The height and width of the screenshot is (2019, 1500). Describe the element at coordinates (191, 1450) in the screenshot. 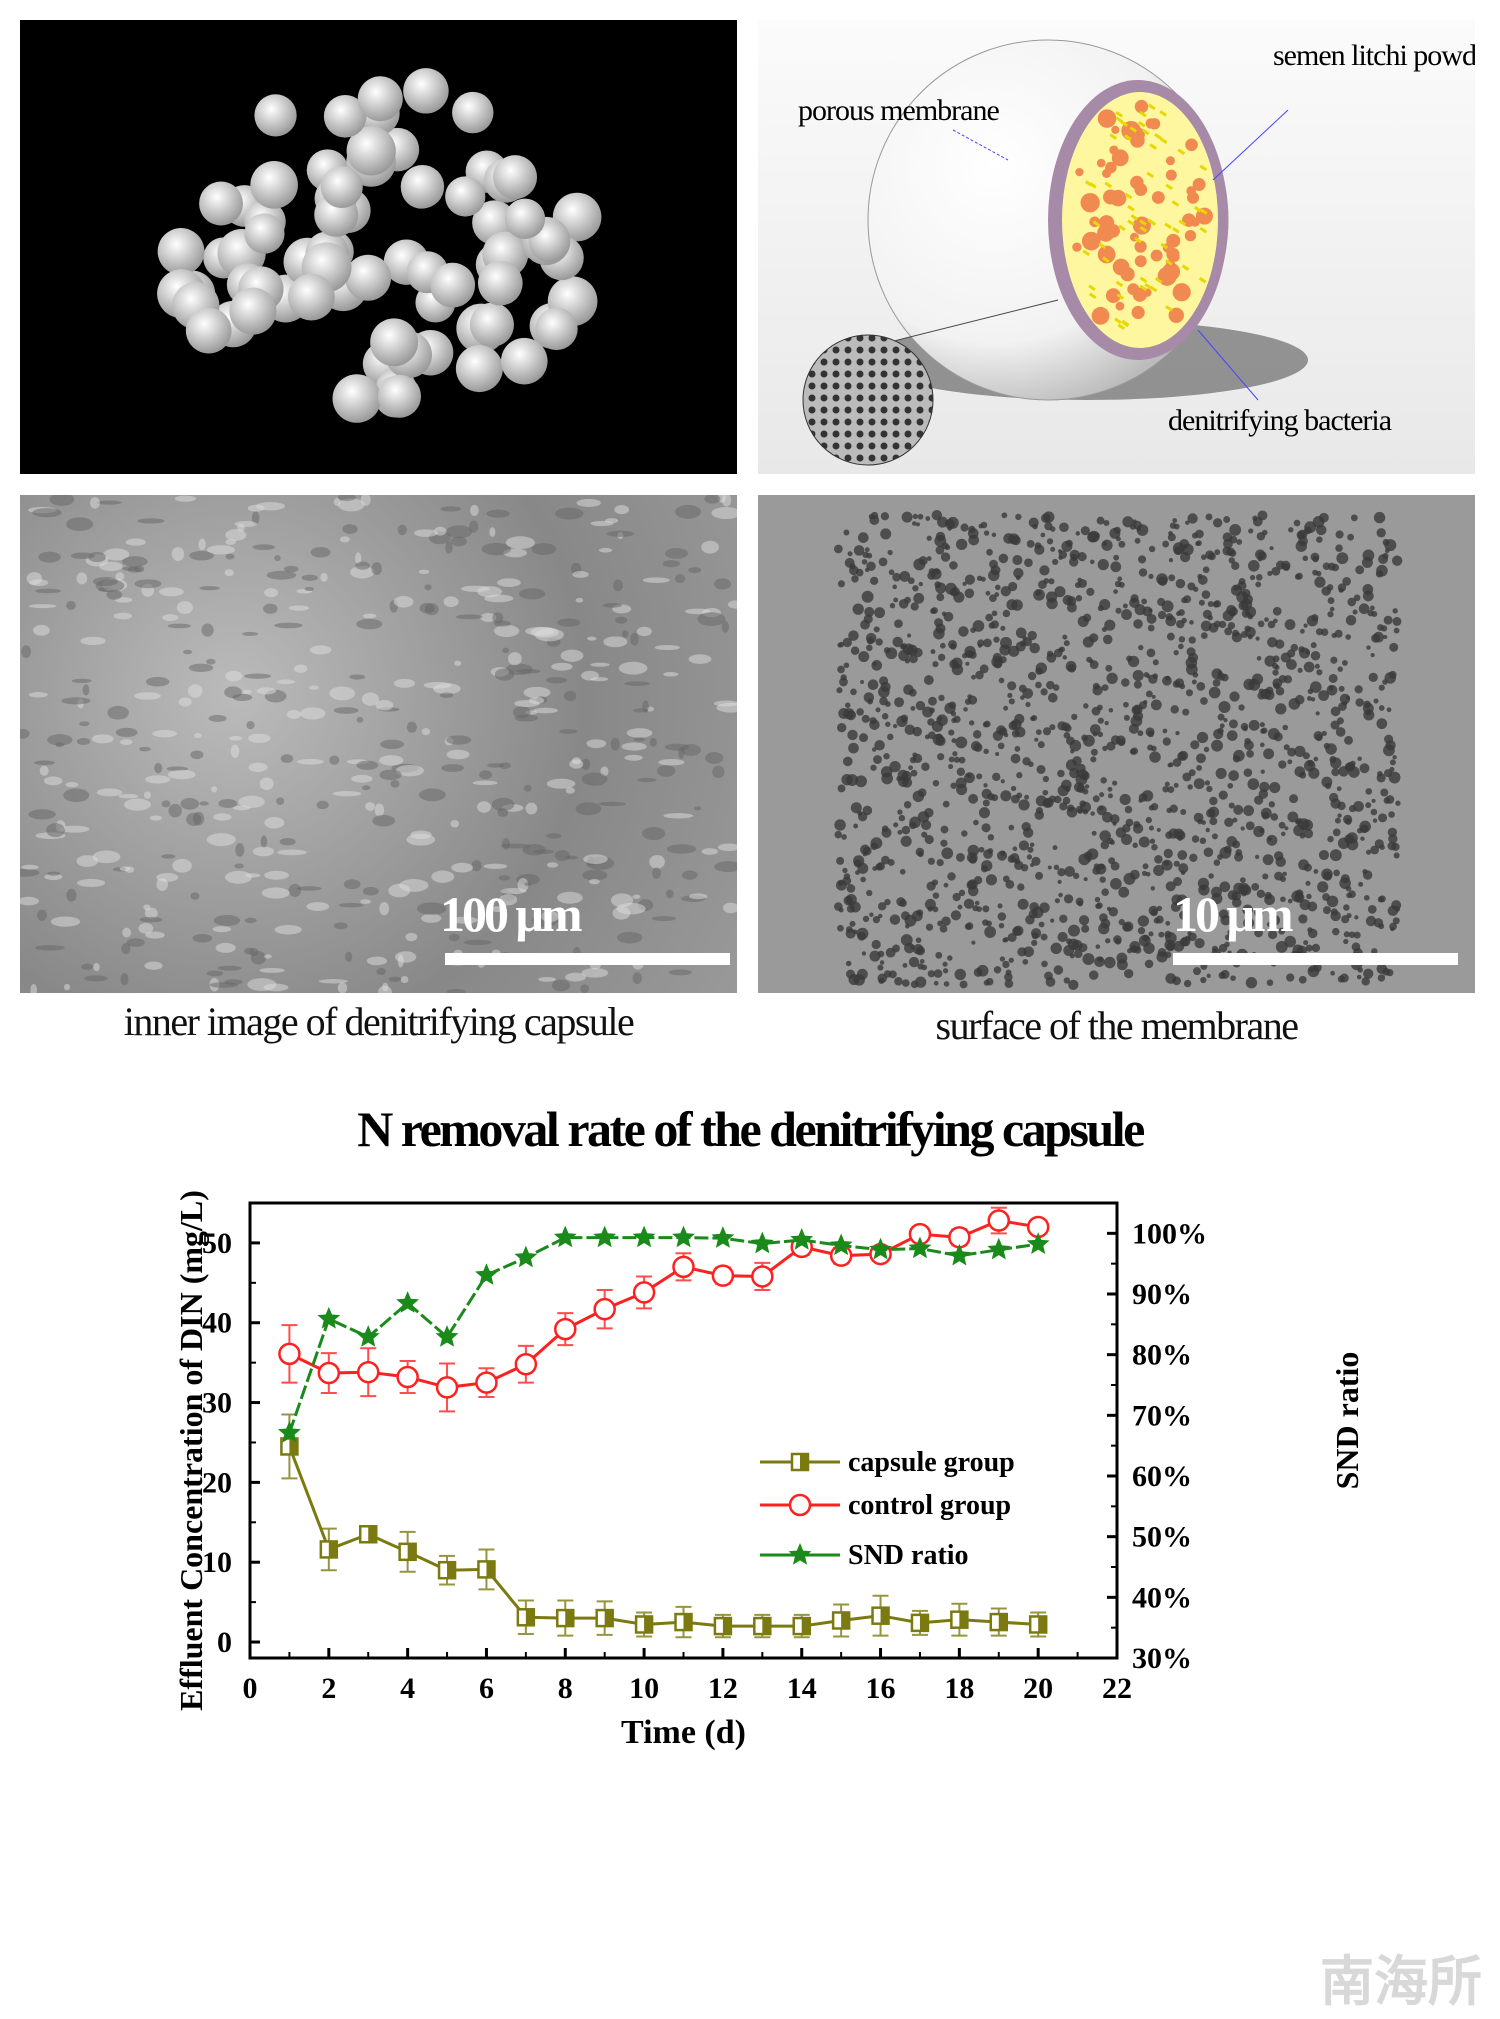

I see `y-axis-label: Effluent Concentration of DIN (mg/L)` at that location.